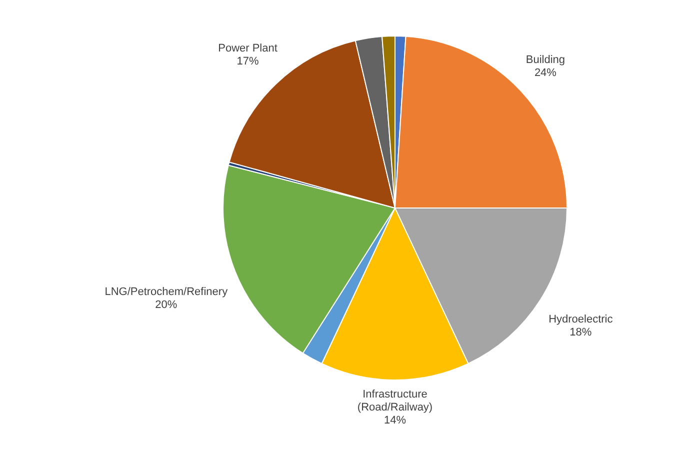  I want to click on slice-label: Hydroelectric, so click(581, 319).